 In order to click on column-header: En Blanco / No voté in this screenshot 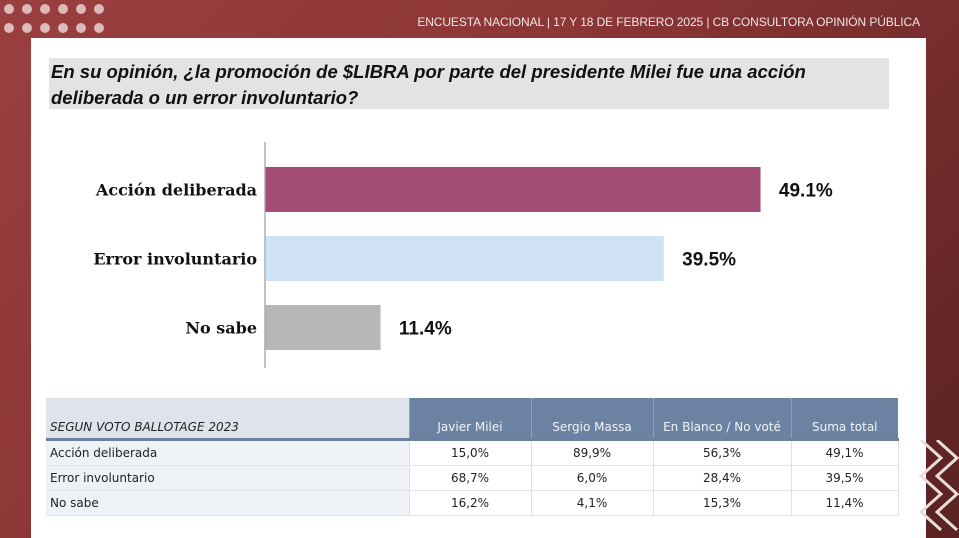, I will do `click(721, 419)`.